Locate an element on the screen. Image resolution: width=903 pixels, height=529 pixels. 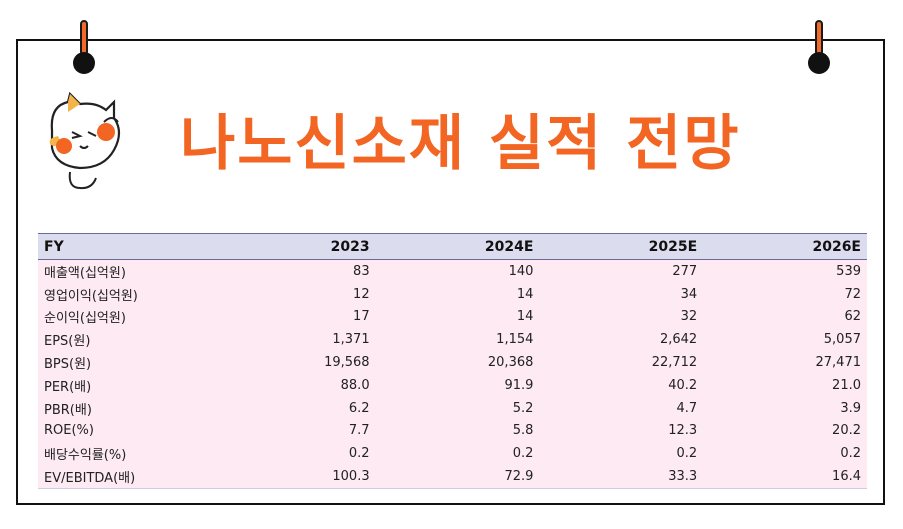
table-row: BPS(원) 19,568 20,368 22,712 27,471 is located at coordinates (452, 362).